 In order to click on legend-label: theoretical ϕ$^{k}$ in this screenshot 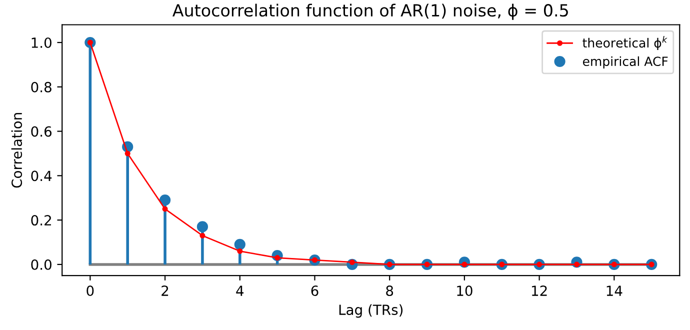, I will do `click(625, 43)`.